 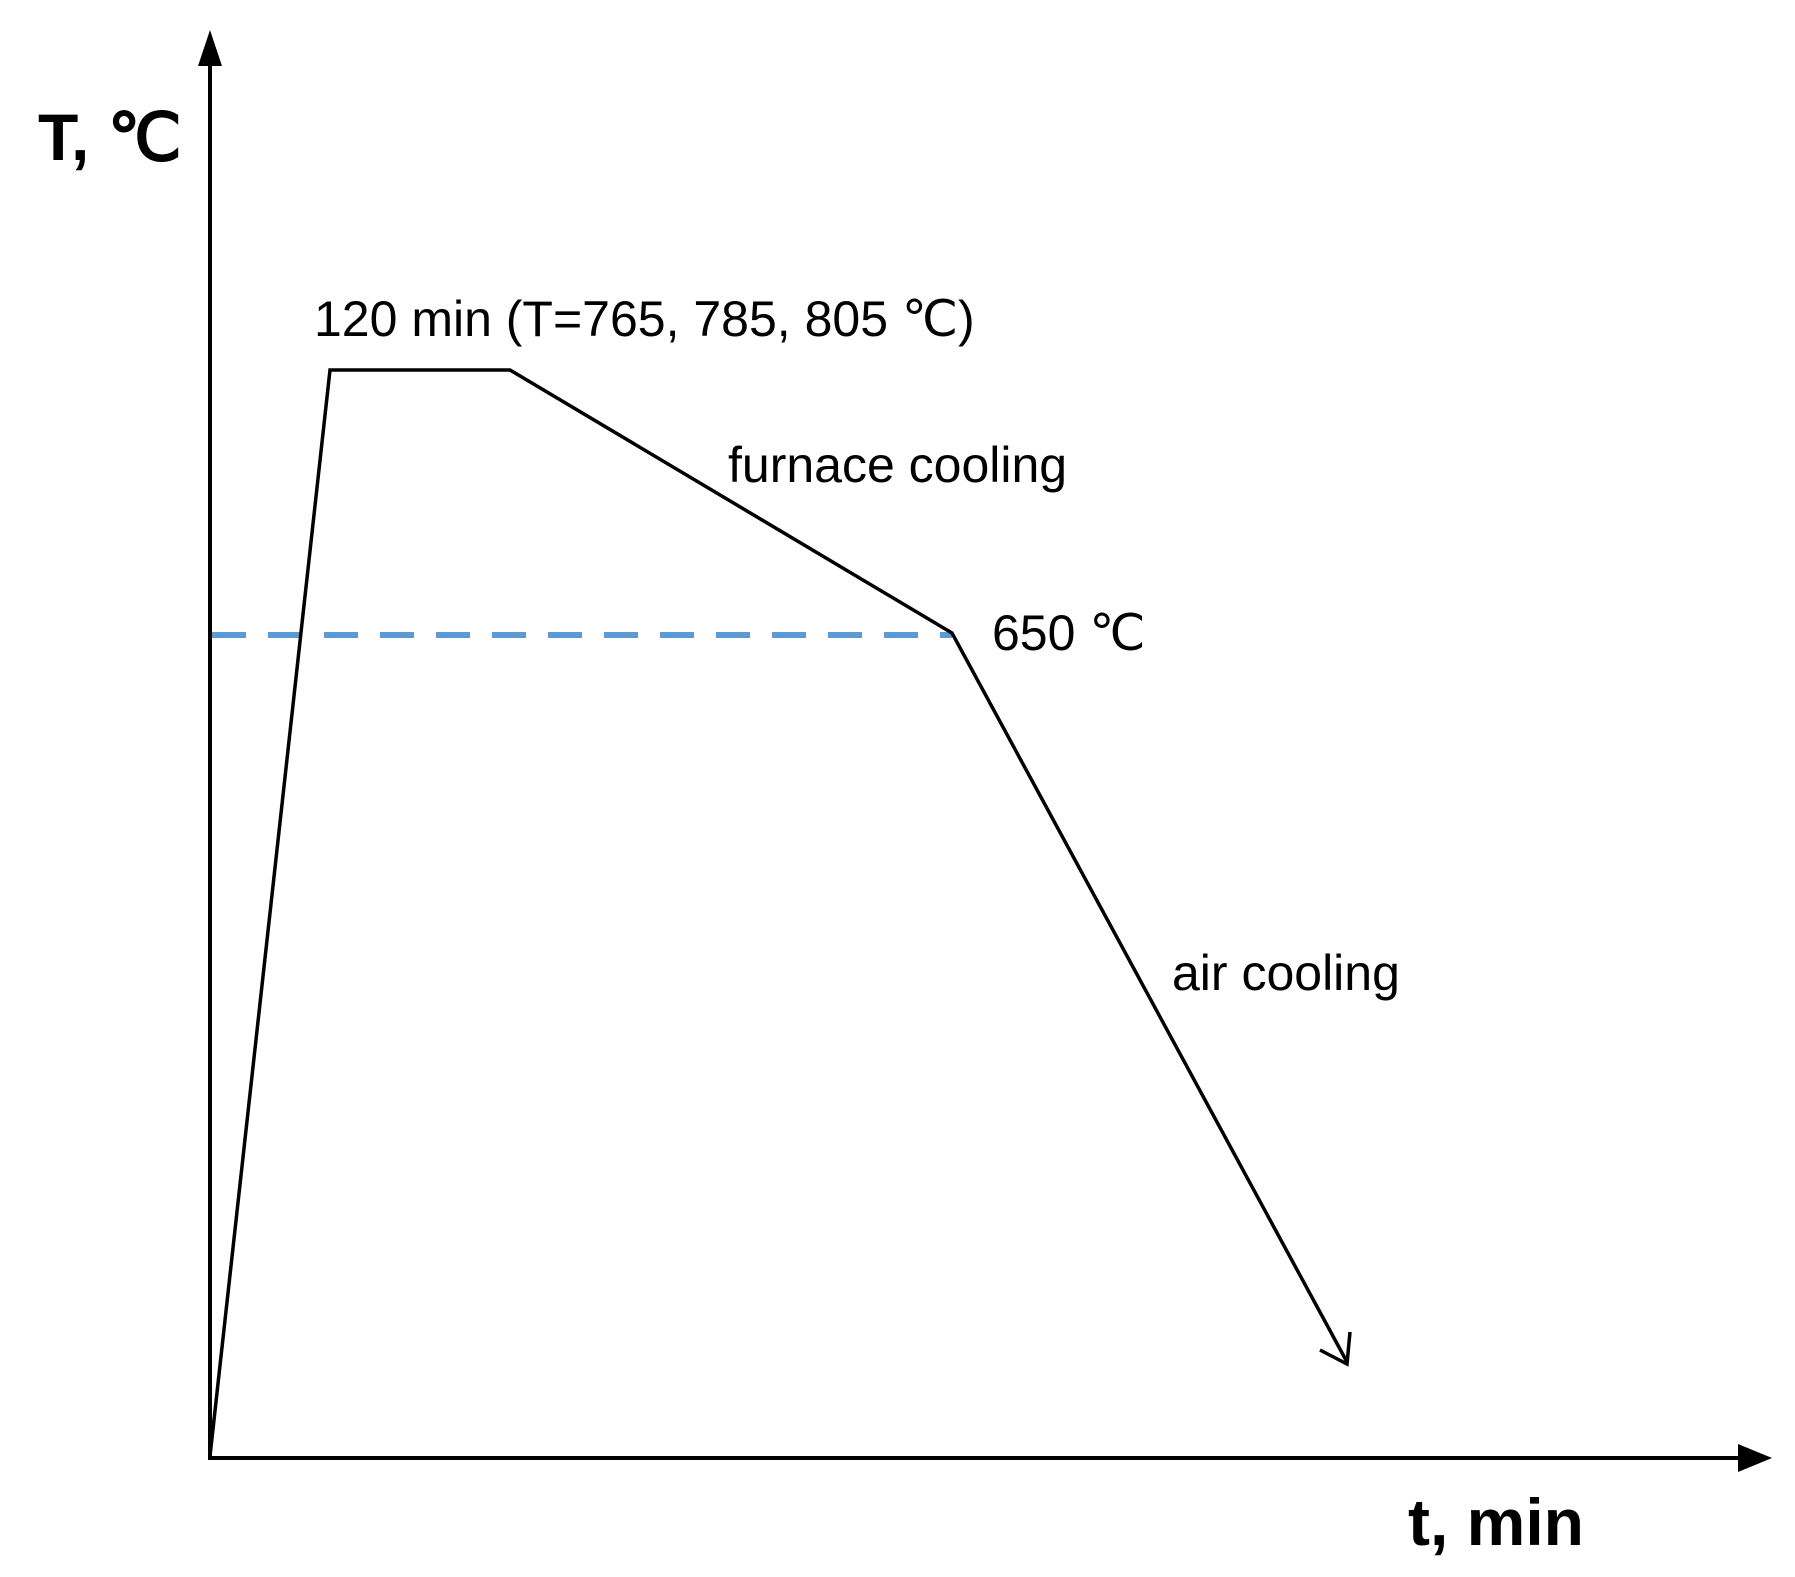 I want to click on air-cooling-label: air cooling, so click(x=1286, y=973).